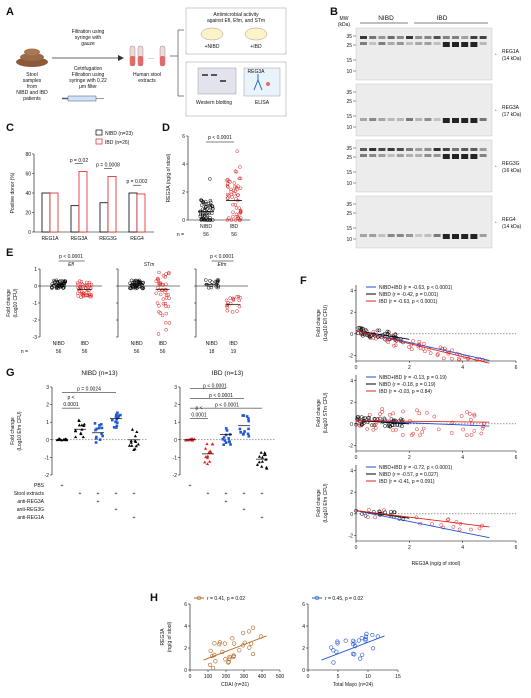 This screenshot has width=531, height=698. I want to click on panel-letter-b: B, so click(334, 12).